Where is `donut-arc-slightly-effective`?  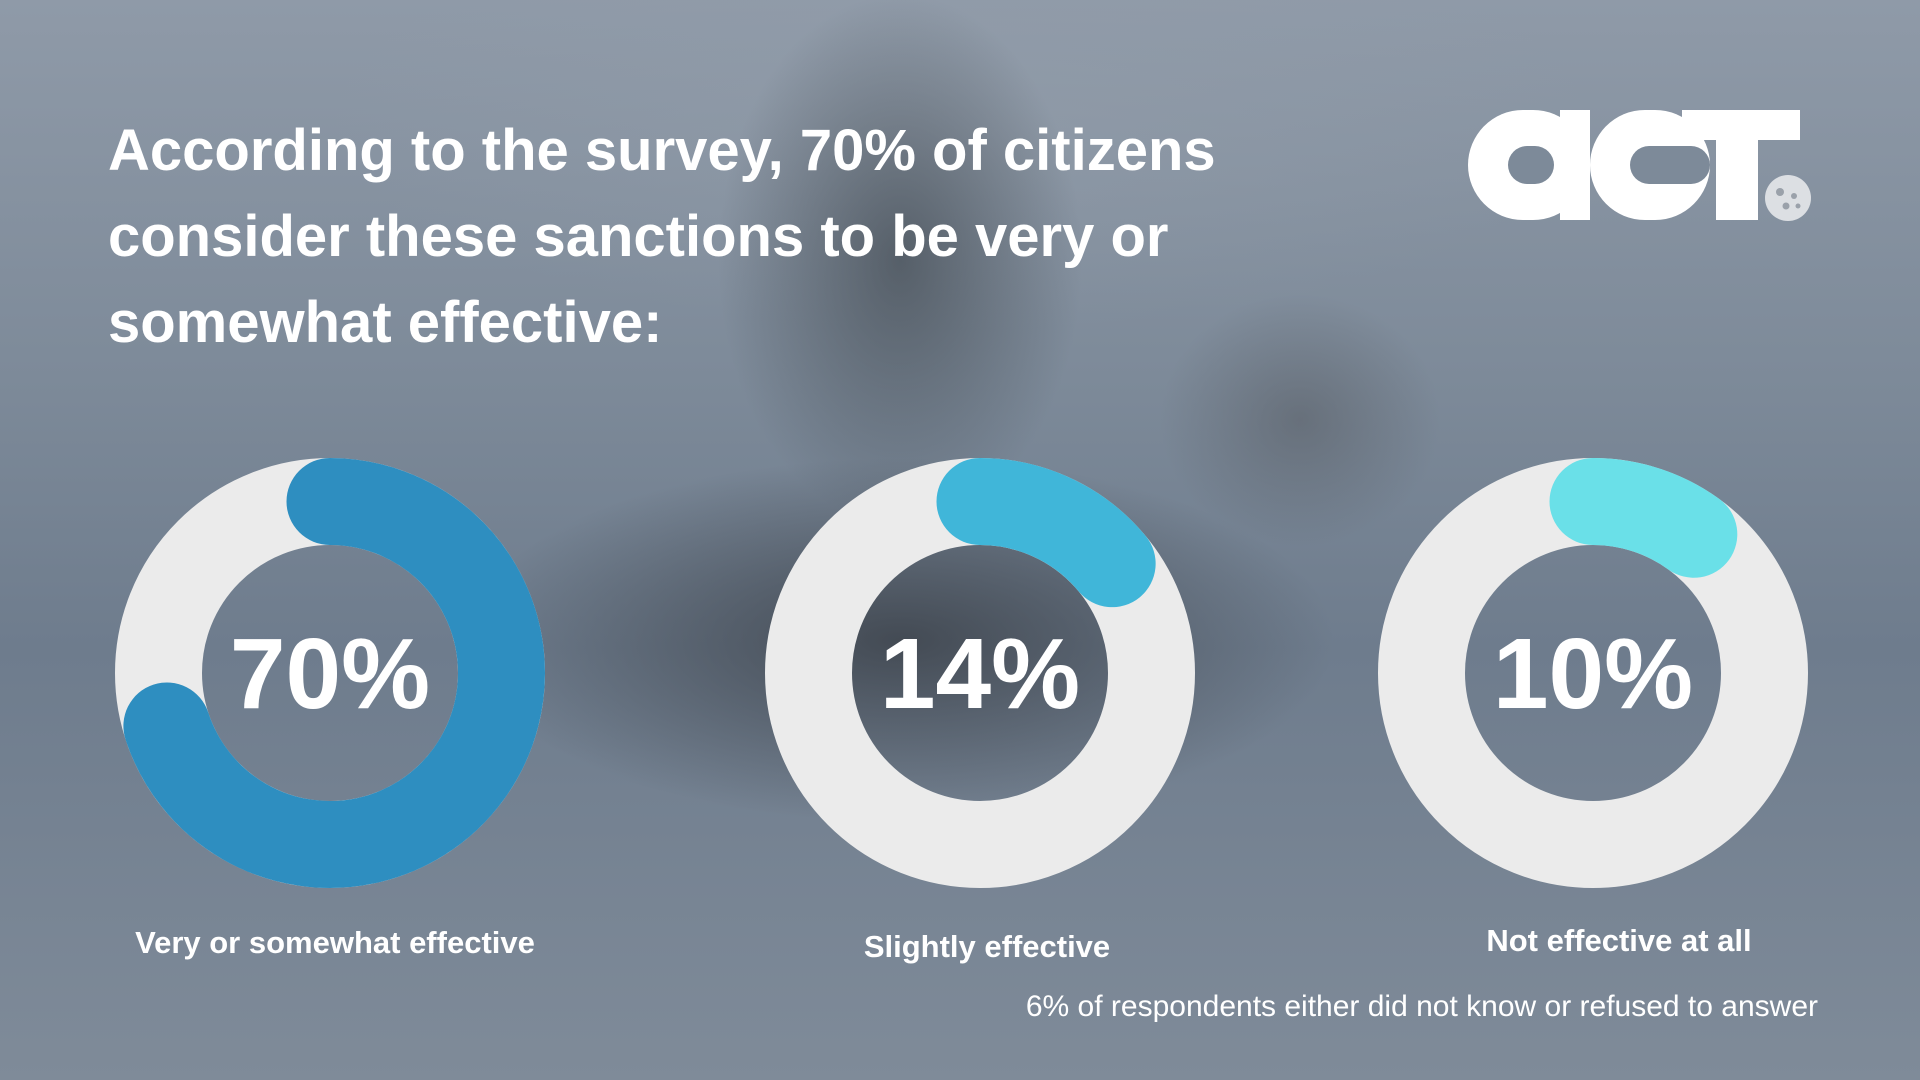
donut-arc-slightly-effective is located at coordinates (1046, 533).